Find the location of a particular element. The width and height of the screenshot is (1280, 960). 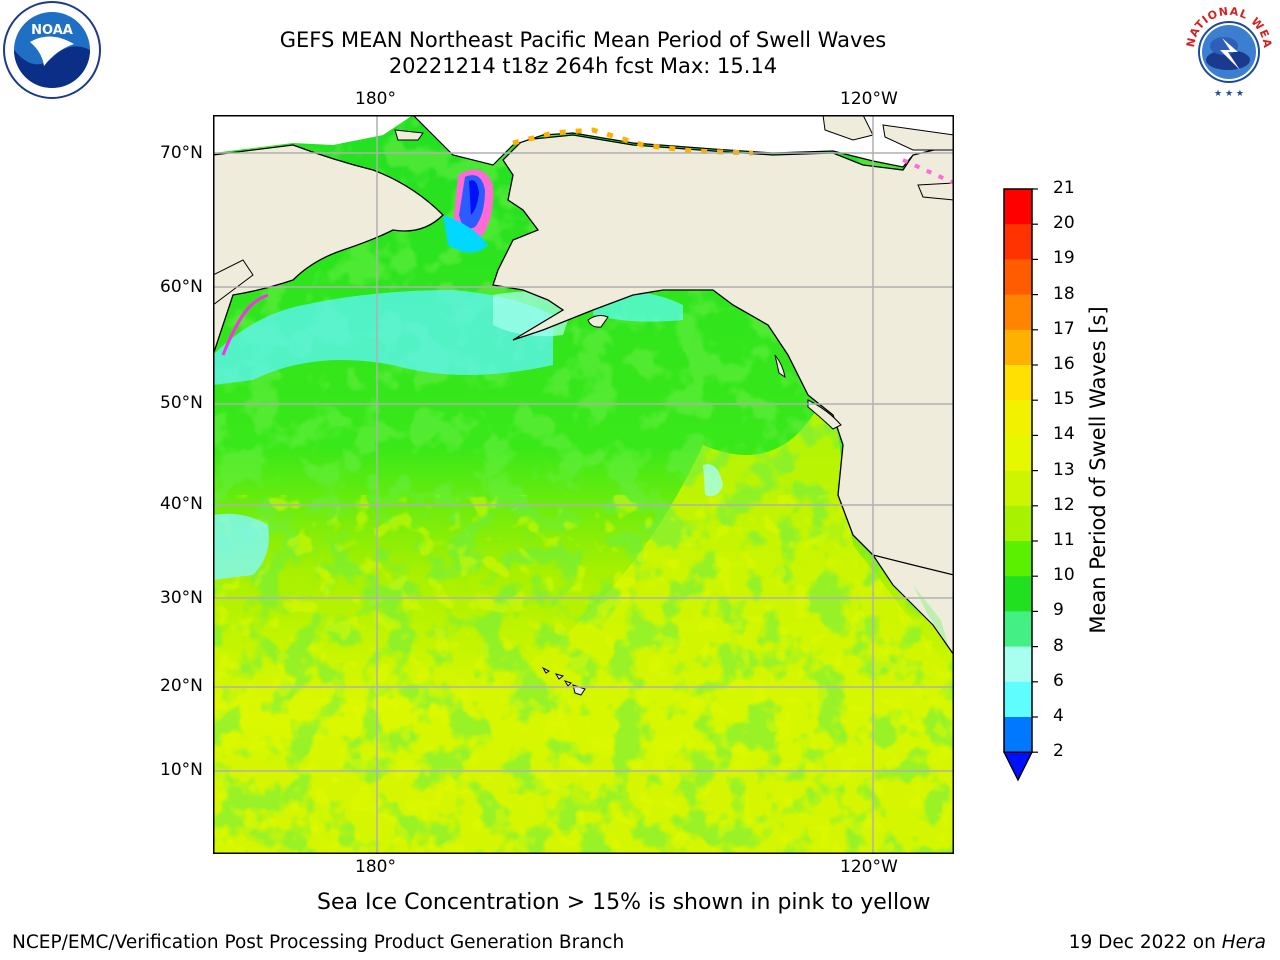

colorbar-tick-label: 16 is located at coordinates (1064, 364).